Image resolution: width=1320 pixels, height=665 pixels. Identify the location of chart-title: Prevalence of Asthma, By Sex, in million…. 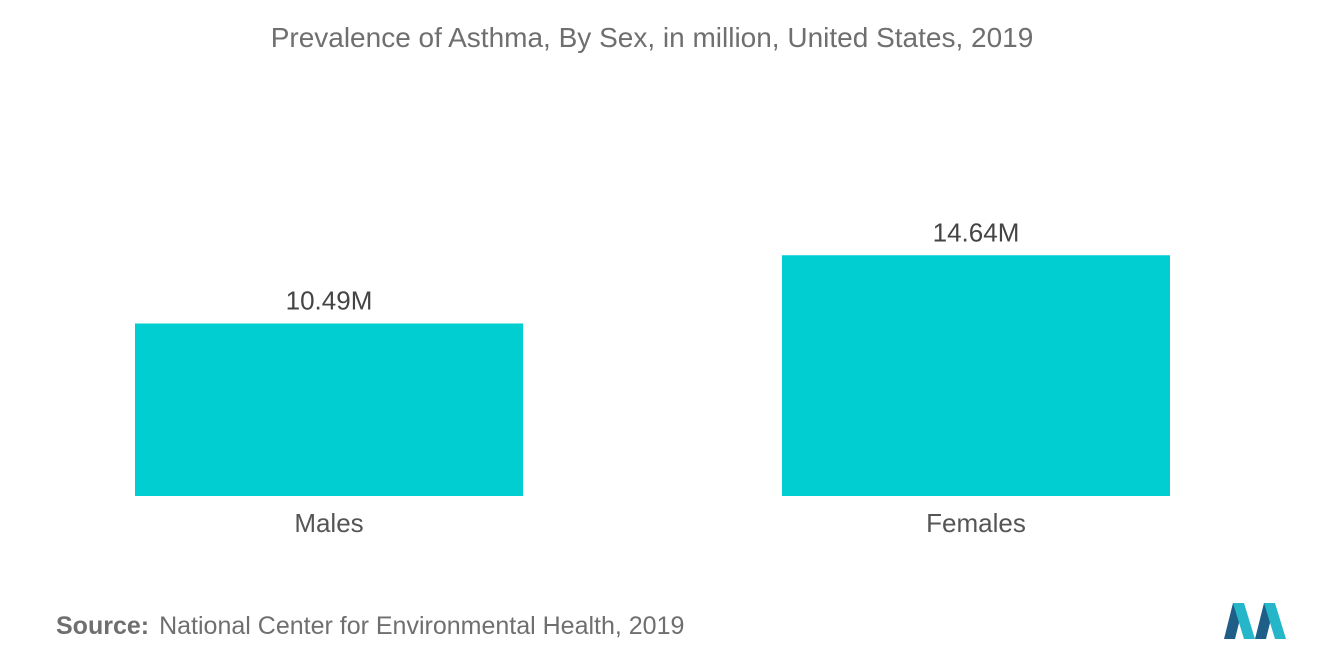
(652, 37).